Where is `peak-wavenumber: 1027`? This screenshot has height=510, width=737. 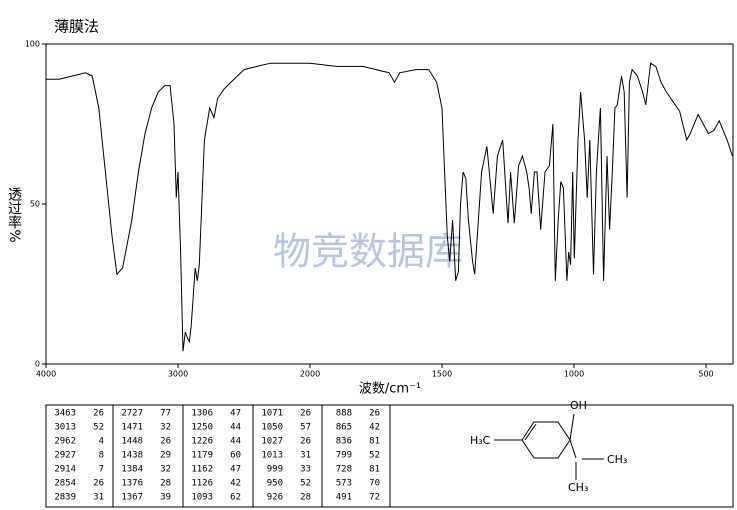 peak-wavenumber: 1027 is located at coordinates (272, 442).